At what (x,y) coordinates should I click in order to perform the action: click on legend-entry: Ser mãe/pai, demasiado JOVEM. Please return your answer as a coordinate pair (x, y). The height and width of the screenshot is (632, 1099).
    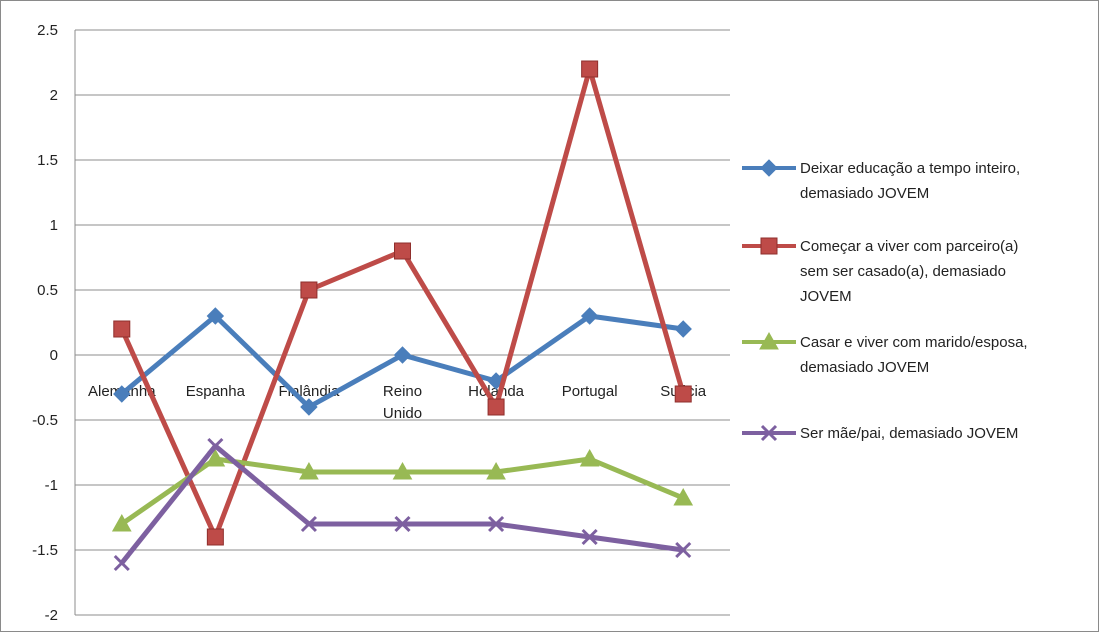
    Looking at the image, I should click on (880, 433).